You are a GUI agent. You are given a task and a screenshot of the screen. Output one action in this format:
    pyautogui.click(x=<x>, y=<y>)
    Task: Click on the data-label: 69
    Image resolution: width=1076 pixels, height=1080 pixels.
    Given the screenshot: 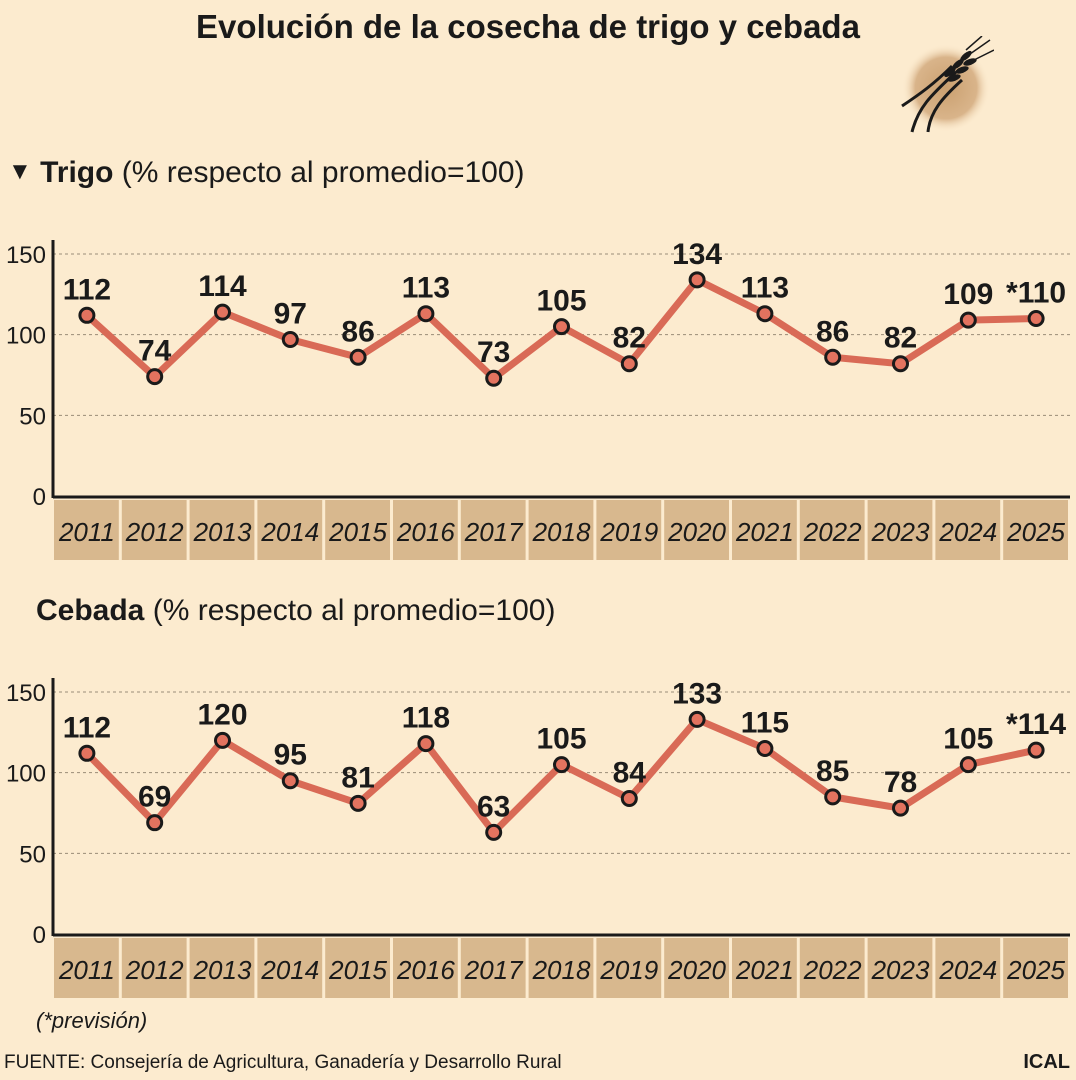 What is the action you would take?
    pyautogui.click(x=154, y=797)
    